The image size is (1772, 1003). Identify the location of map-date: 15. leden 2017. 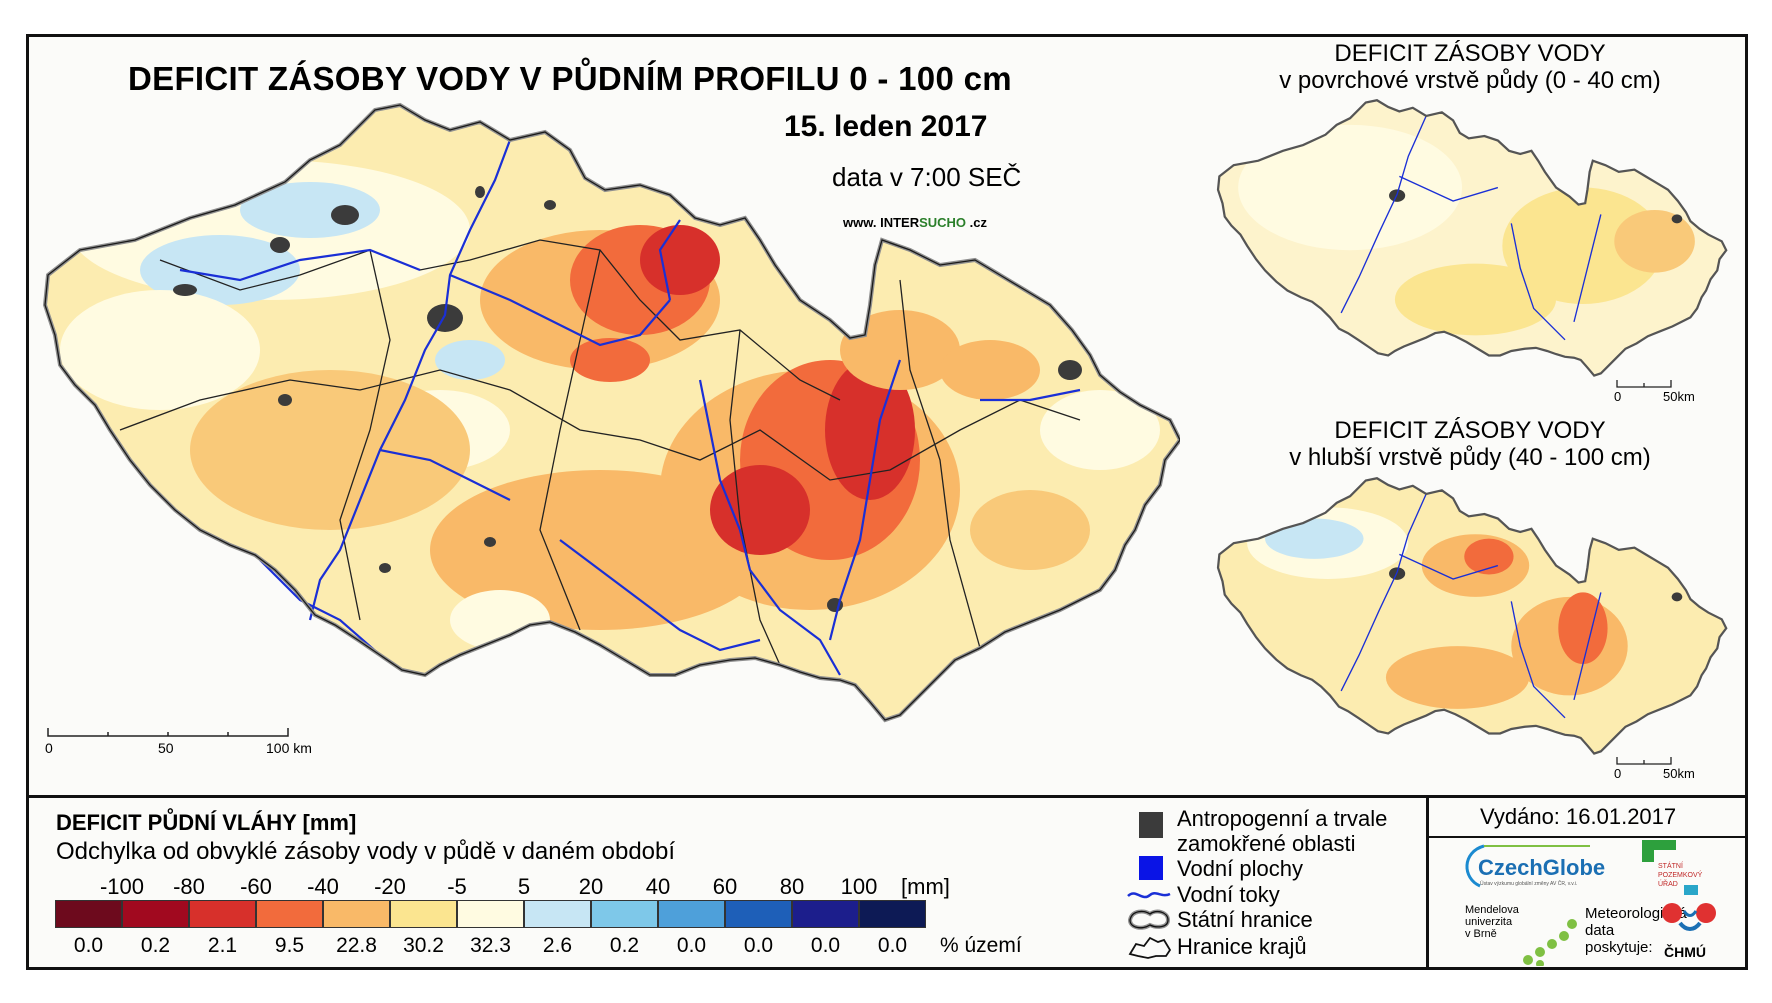
(886, 126).